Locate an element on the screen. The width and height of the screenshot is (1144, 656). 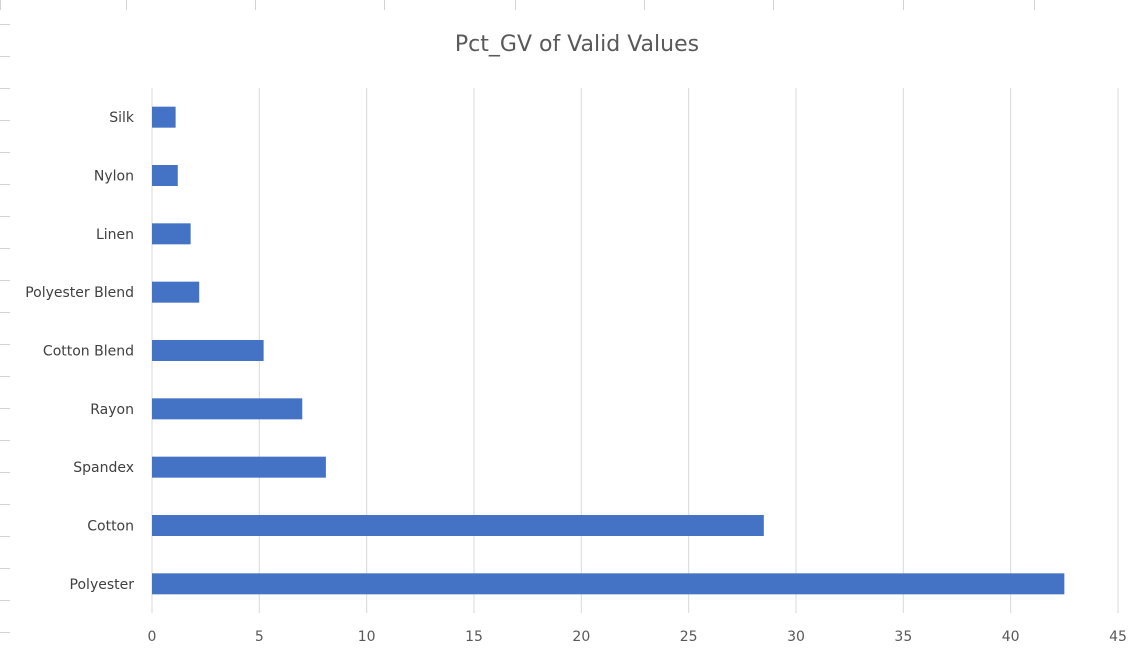
category-label: Cotton Blend is located at coordinates (88, 352).